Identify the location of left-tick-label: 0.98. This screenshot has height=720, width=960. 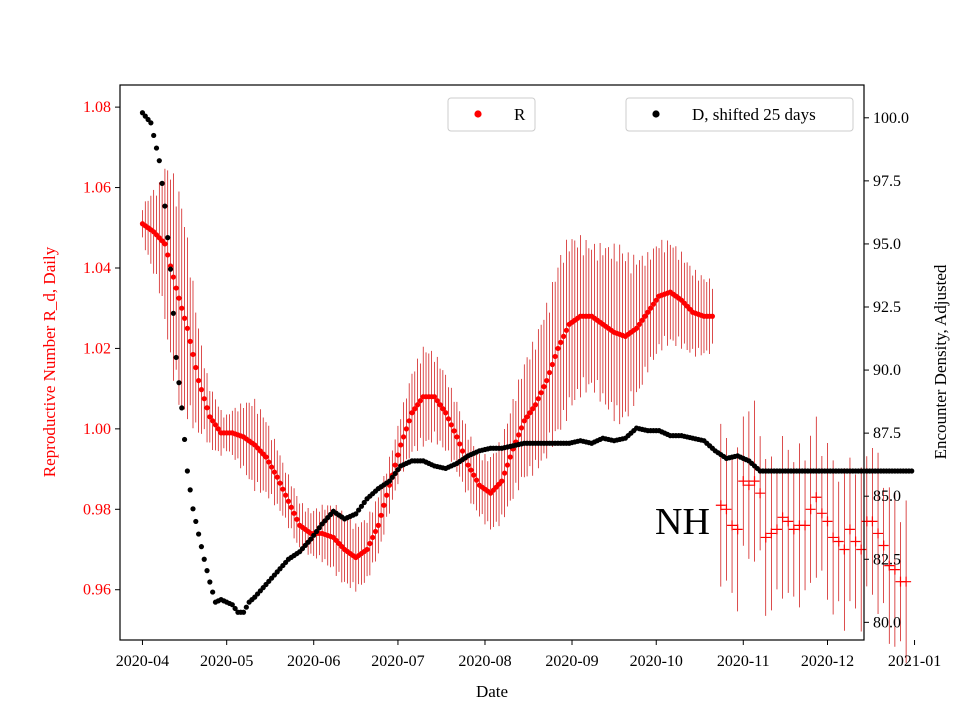
(97, 509).